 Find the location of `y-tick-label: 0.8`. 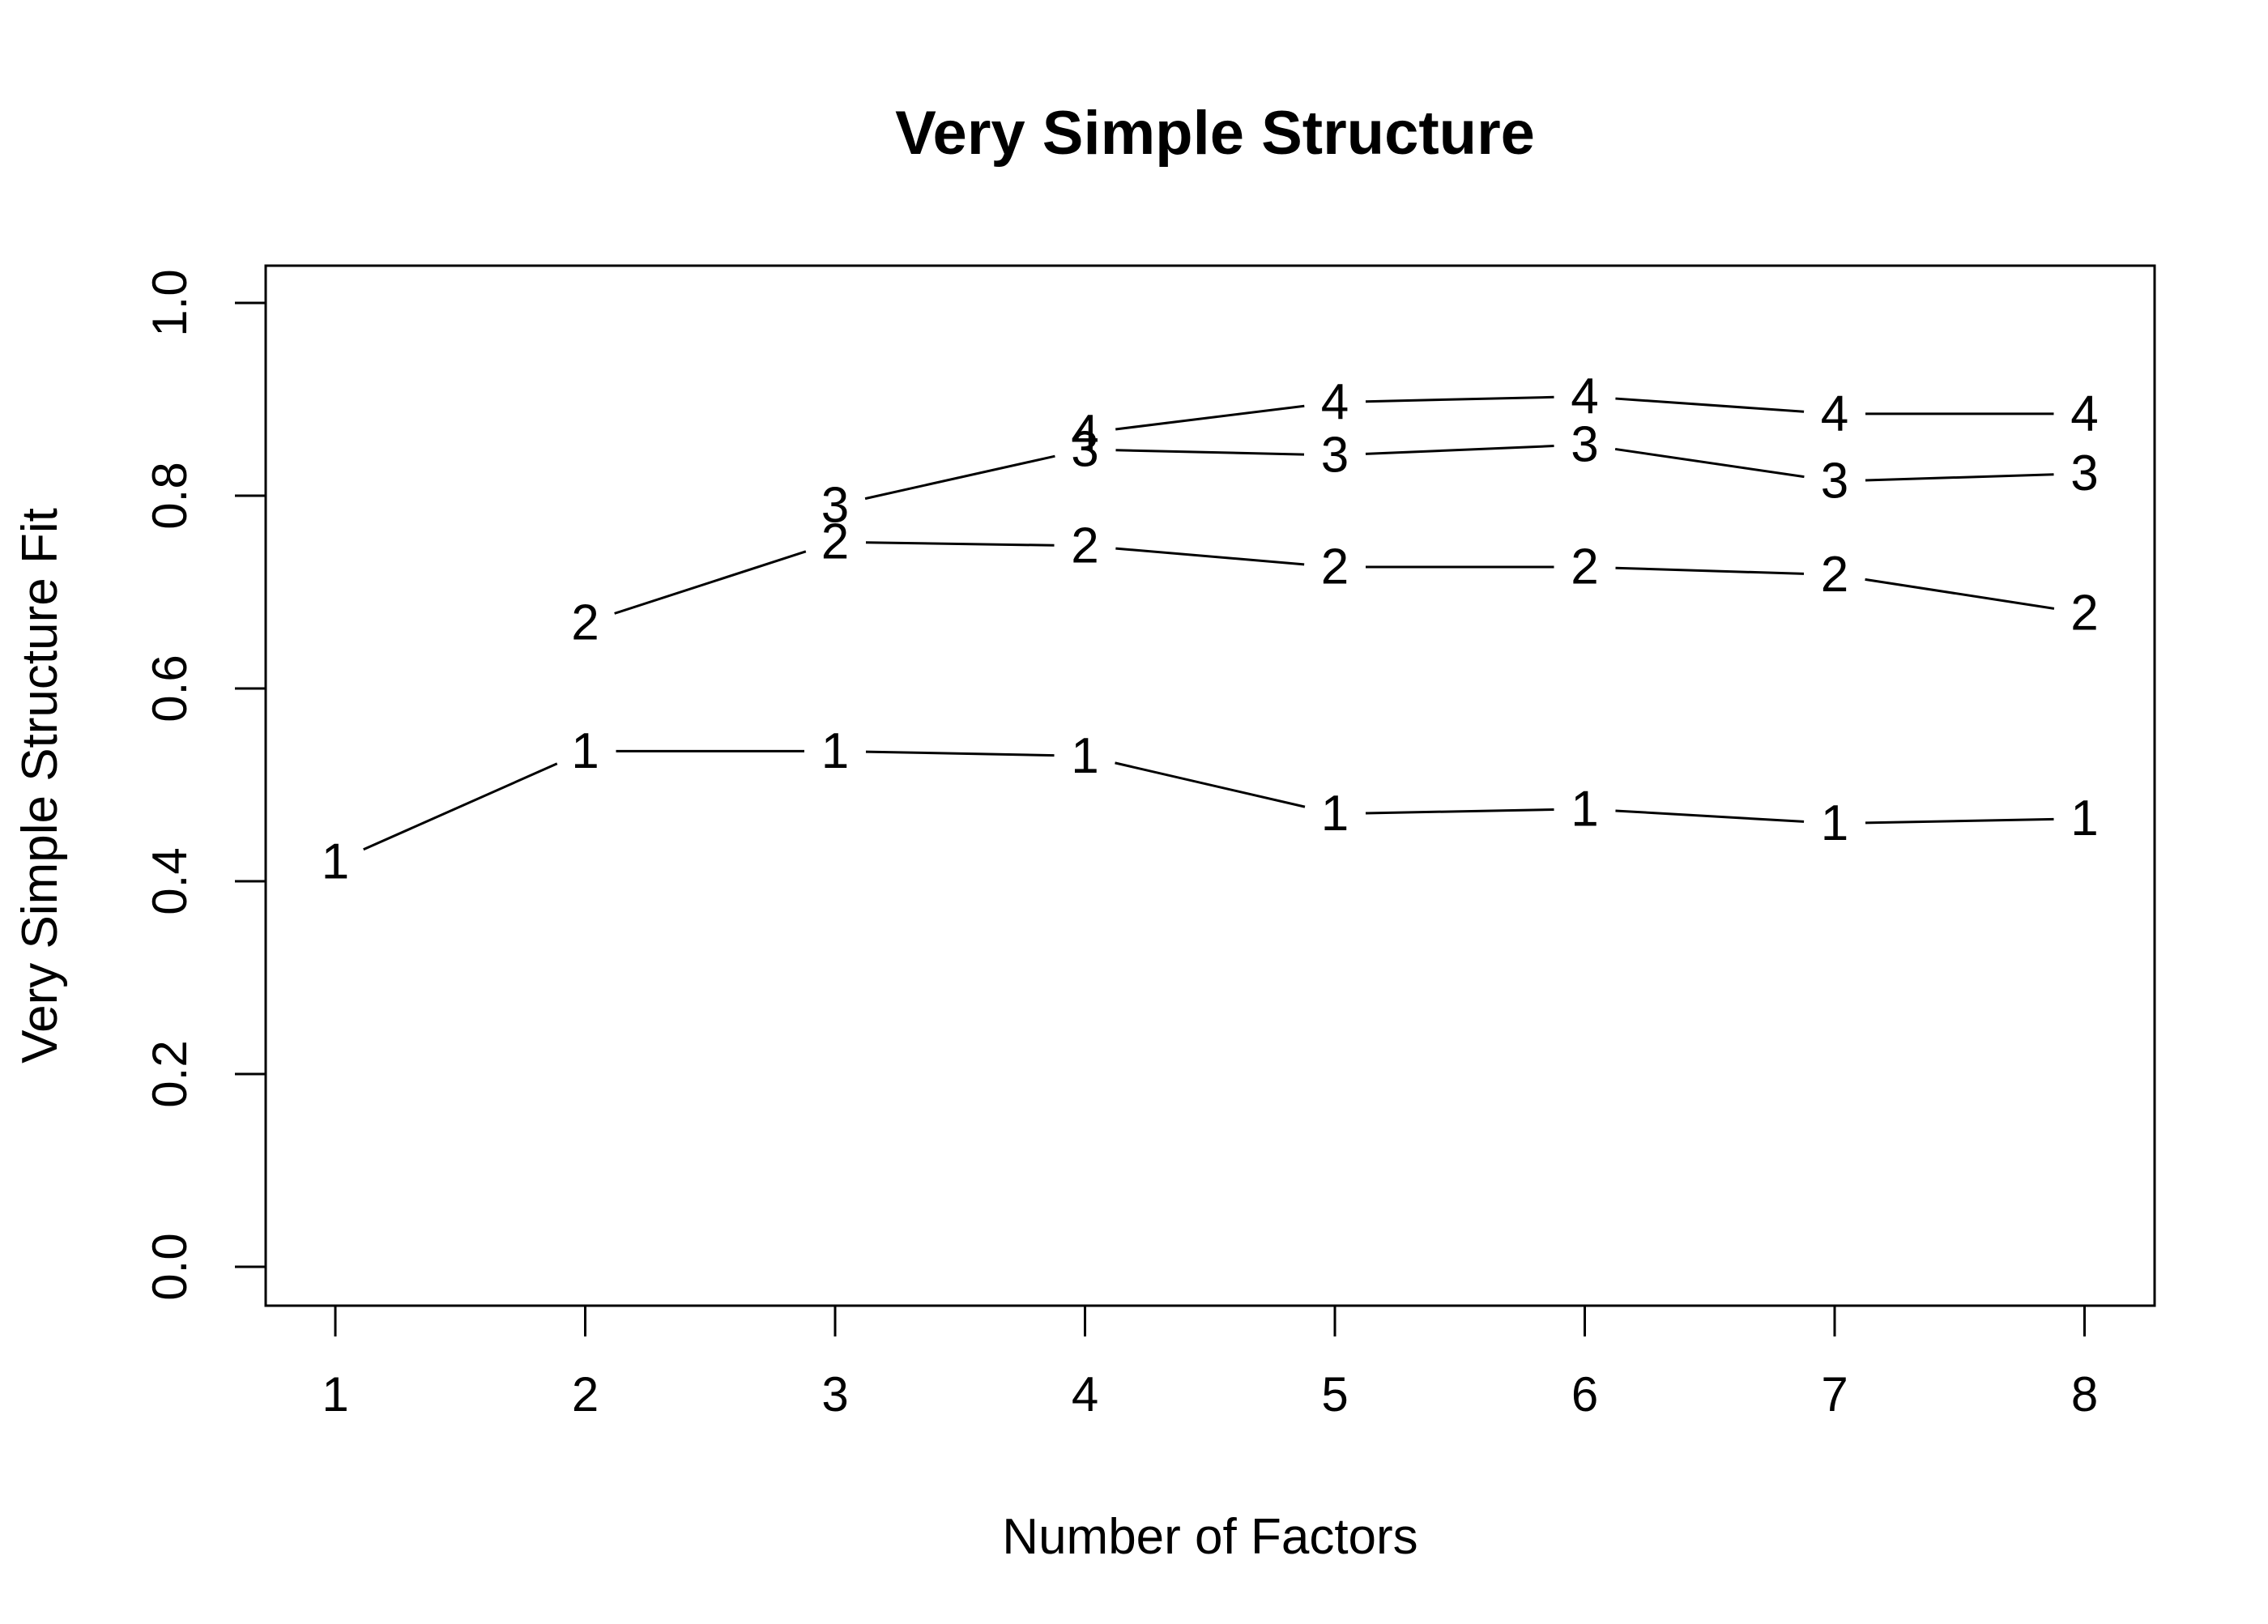

y-tick-label: 0.8 is located at coordinates (170, 495).